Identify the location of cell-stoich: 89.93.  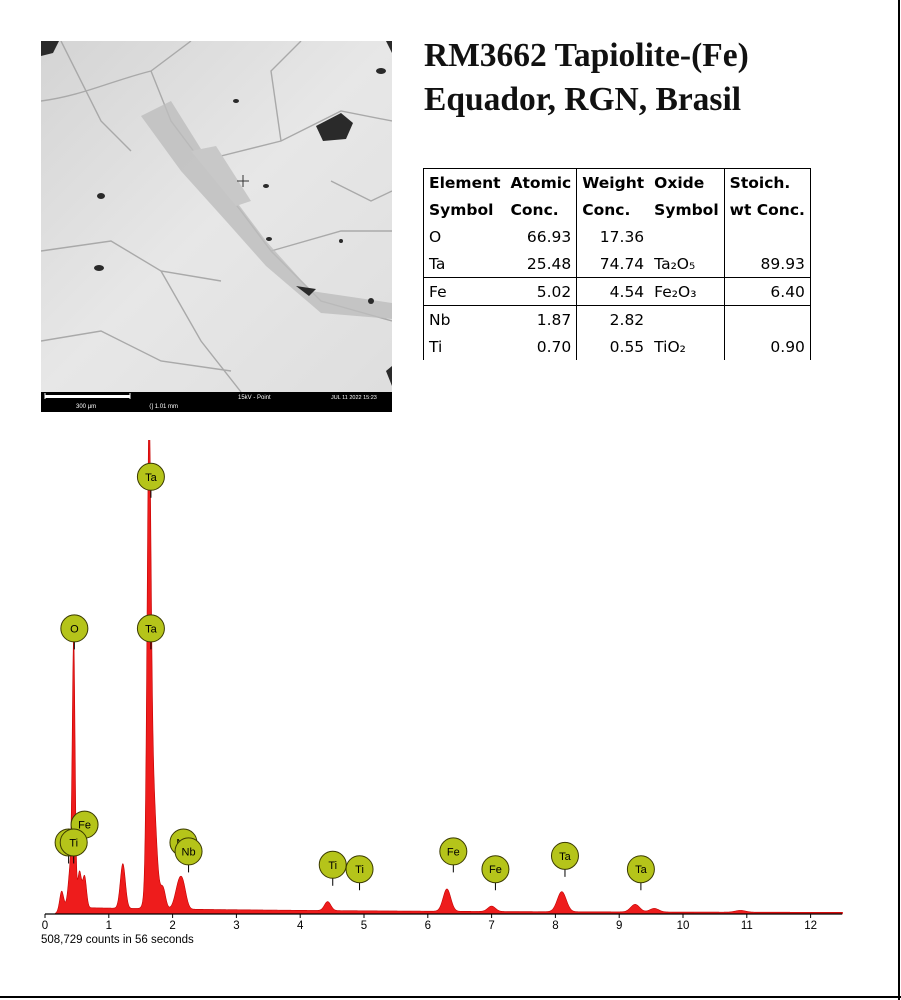
(767, 264).